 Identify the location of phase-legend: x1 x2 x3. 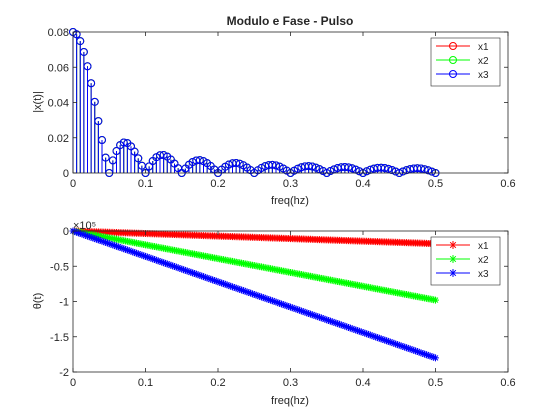
(465, 261).